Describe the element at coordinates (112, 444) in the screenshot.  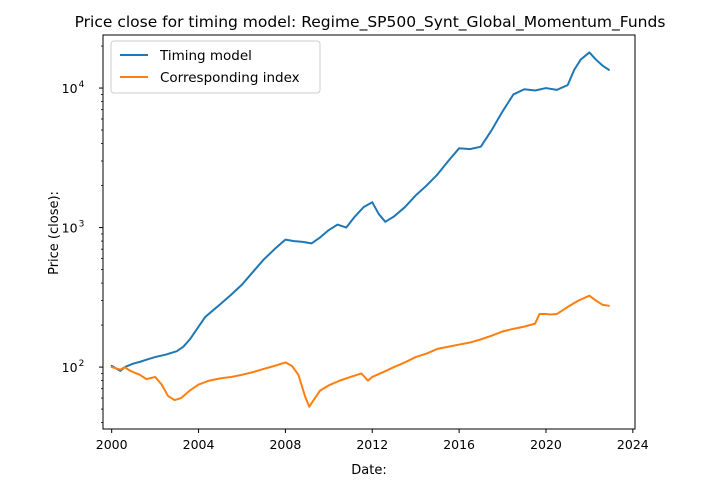
I see `x-tick-label: 2000` at that location.